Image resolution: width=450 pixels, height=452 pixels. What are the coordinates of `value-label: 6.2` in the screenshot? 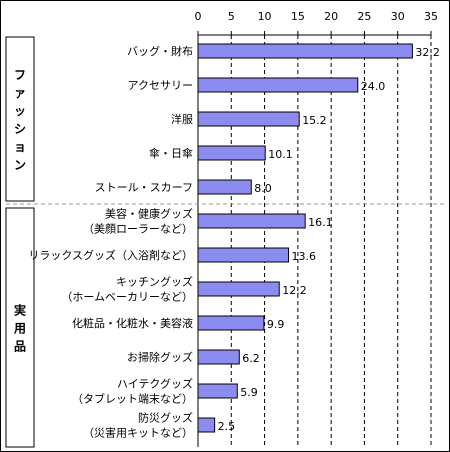 It's located at (251, 358).